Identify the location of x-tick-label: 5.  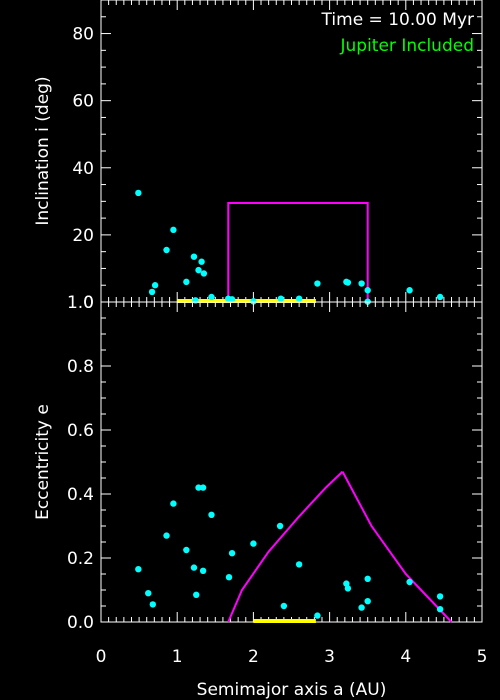
(482, 657).